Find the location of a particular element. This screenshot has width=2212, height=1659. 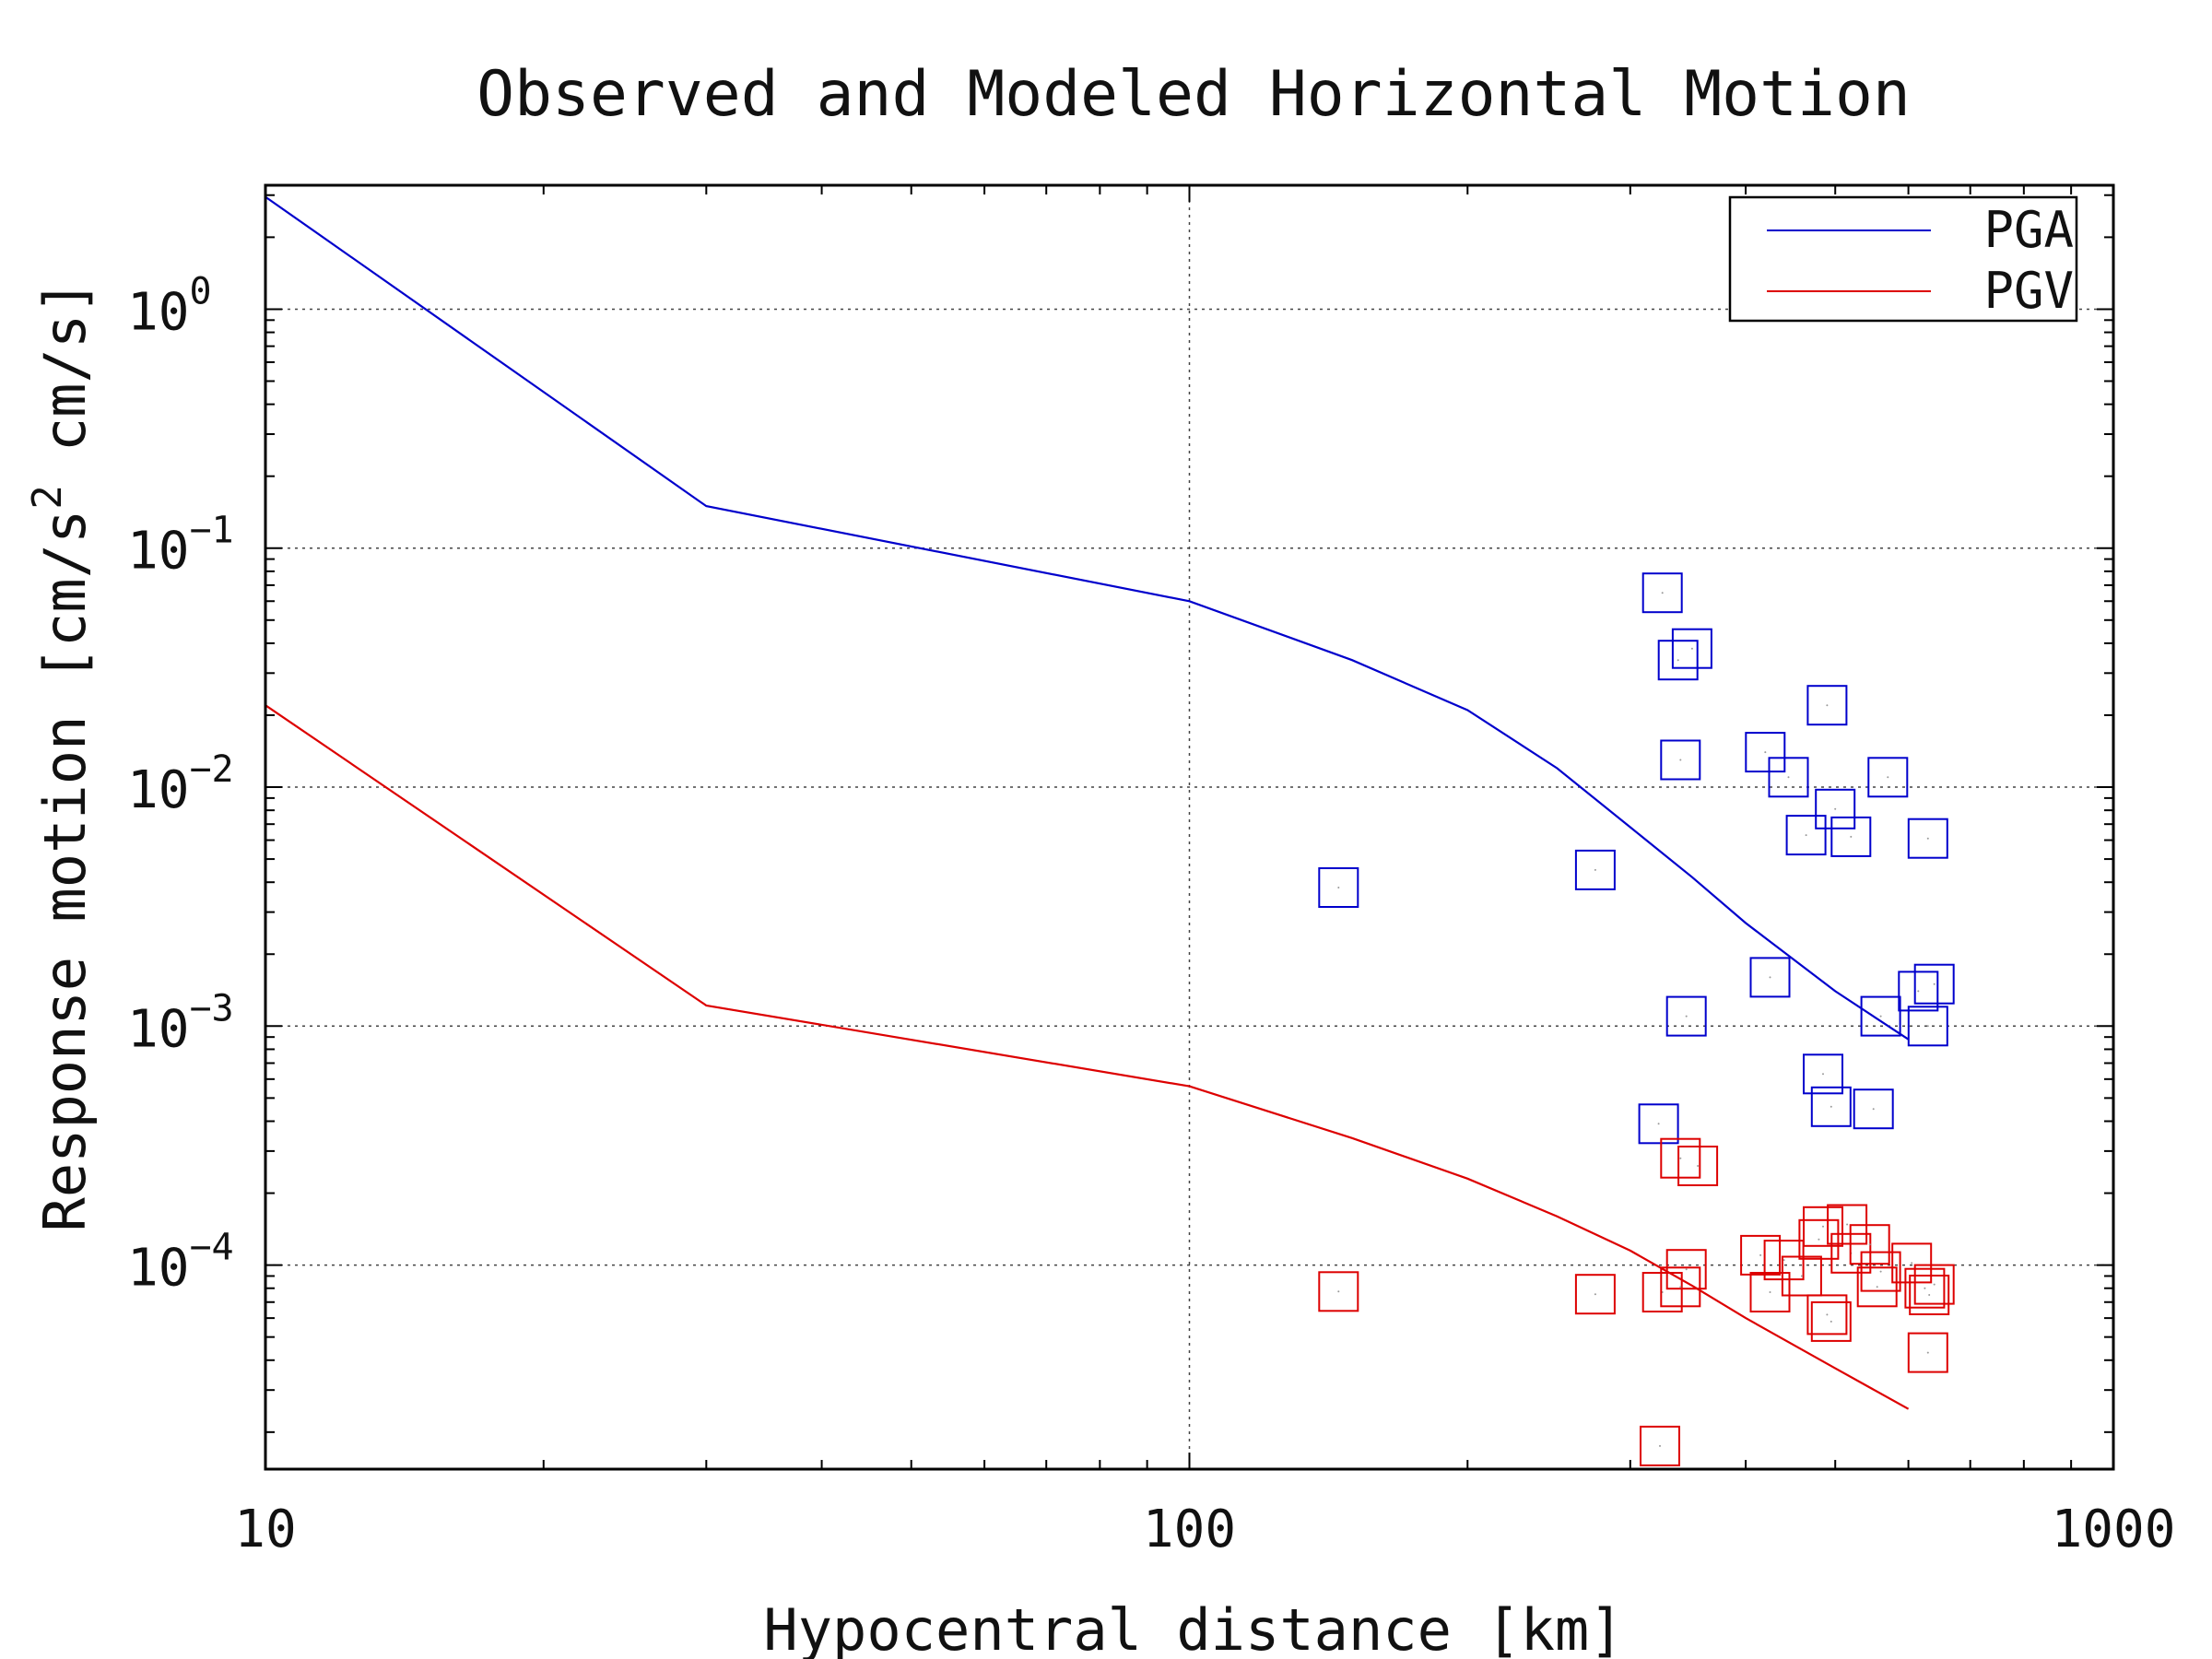

y-axis-label: Response motion [cm/s2 cm/s] is located at coordinates (61, 755).